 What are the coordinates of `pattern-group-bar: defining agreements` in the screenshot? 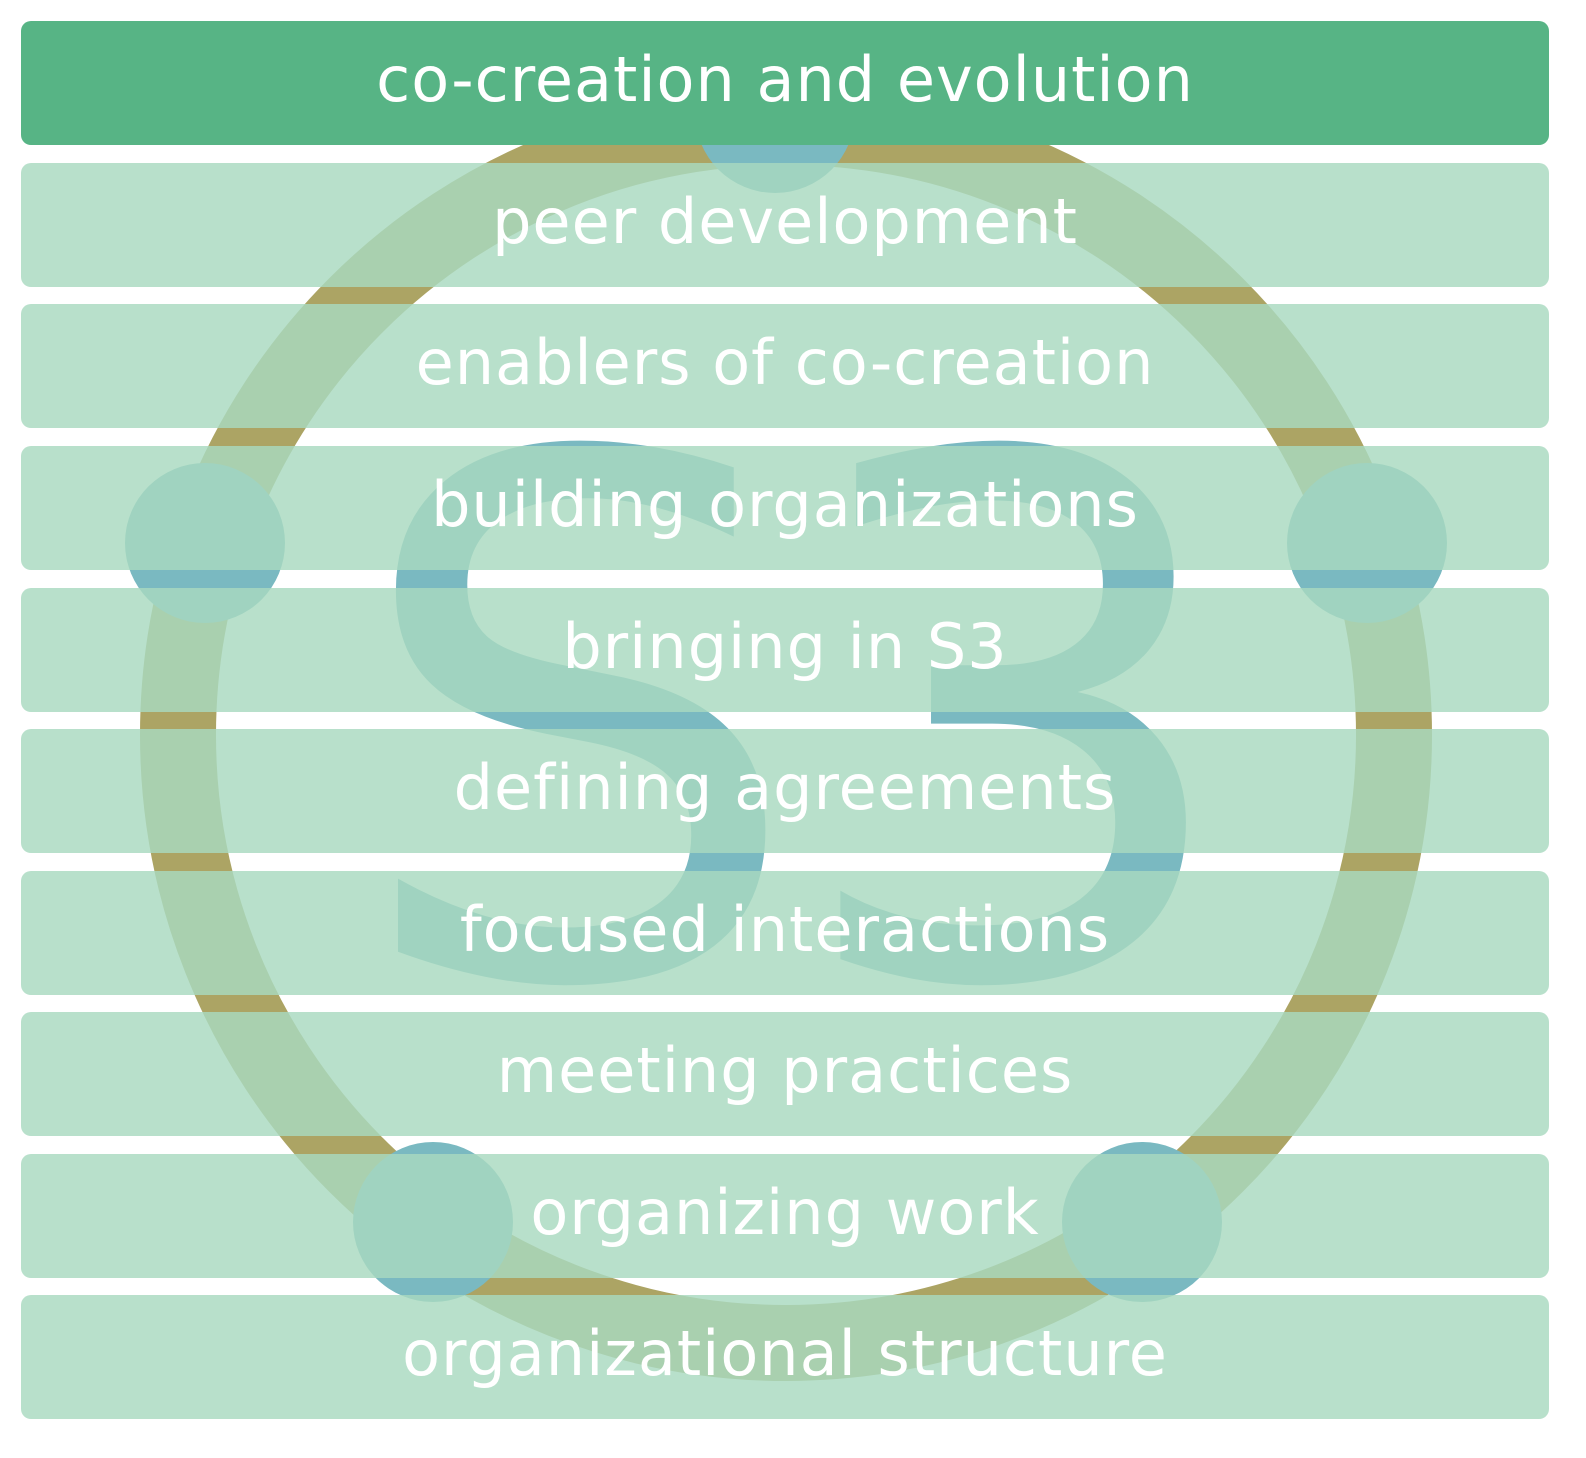 It's located at (785, 791).